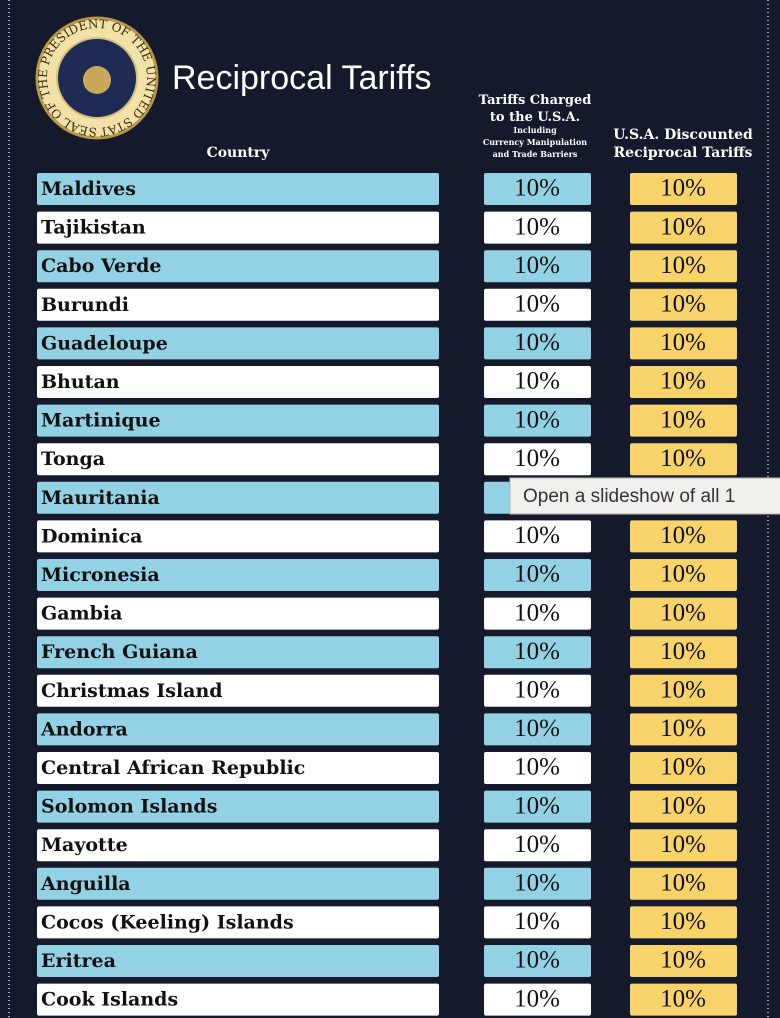  I want to click on tooltip: Open a slideshow of all 1, so click(644, 496).